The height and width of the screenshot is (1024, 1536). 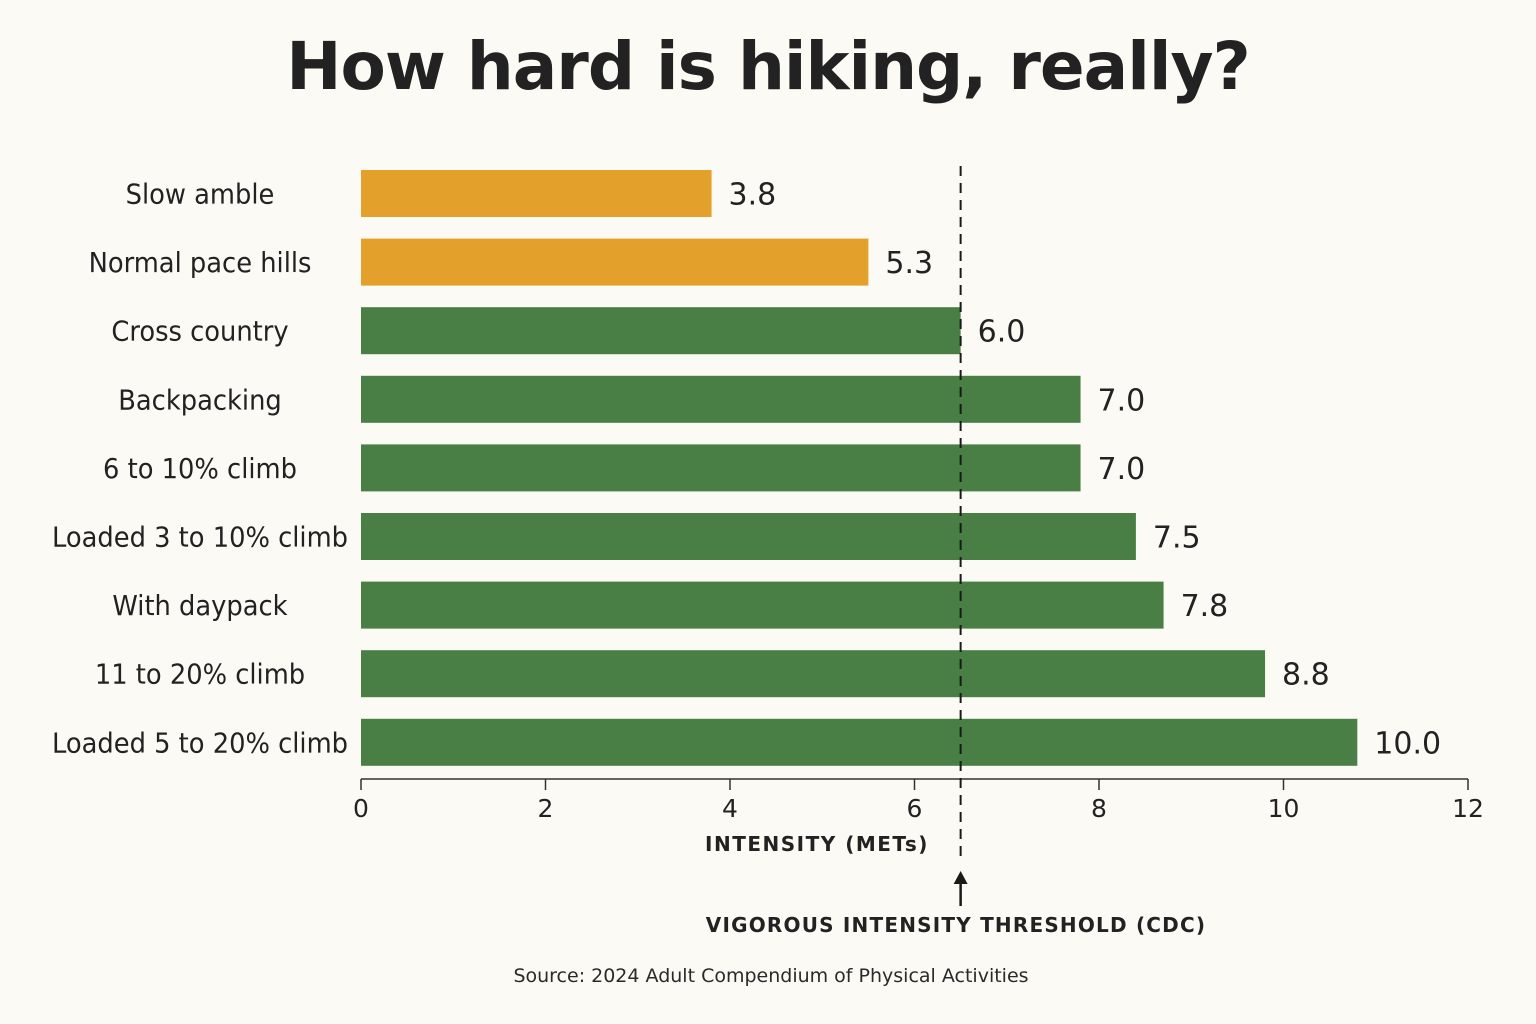 I want to click on category-label: Loaded 5 to 20% climb, so click(x=200, y=743).